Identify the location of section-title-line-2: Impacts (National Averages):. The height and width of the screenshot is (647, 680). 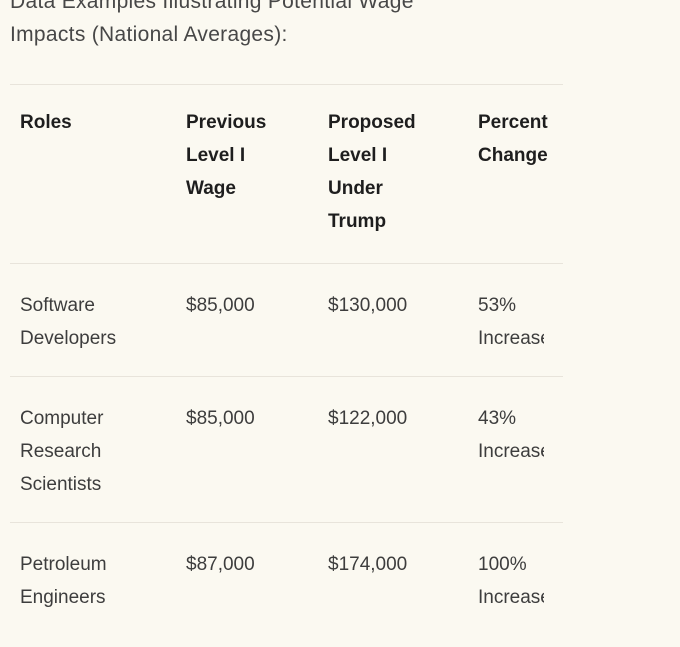
(149, 34).